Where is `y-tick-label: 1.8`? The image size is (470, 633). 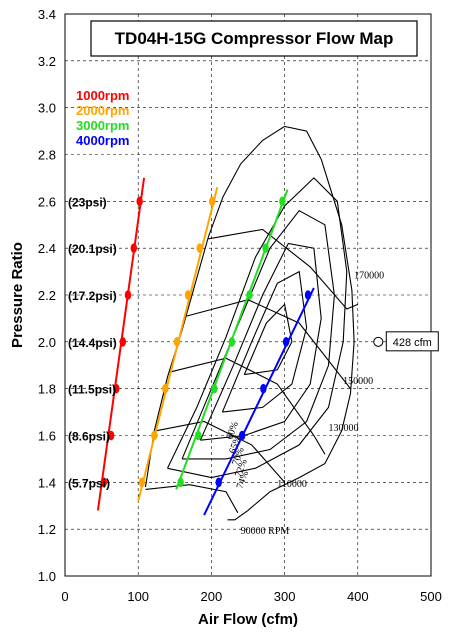 y-tick-label: 1.8 is located at coordinates (47, 389).